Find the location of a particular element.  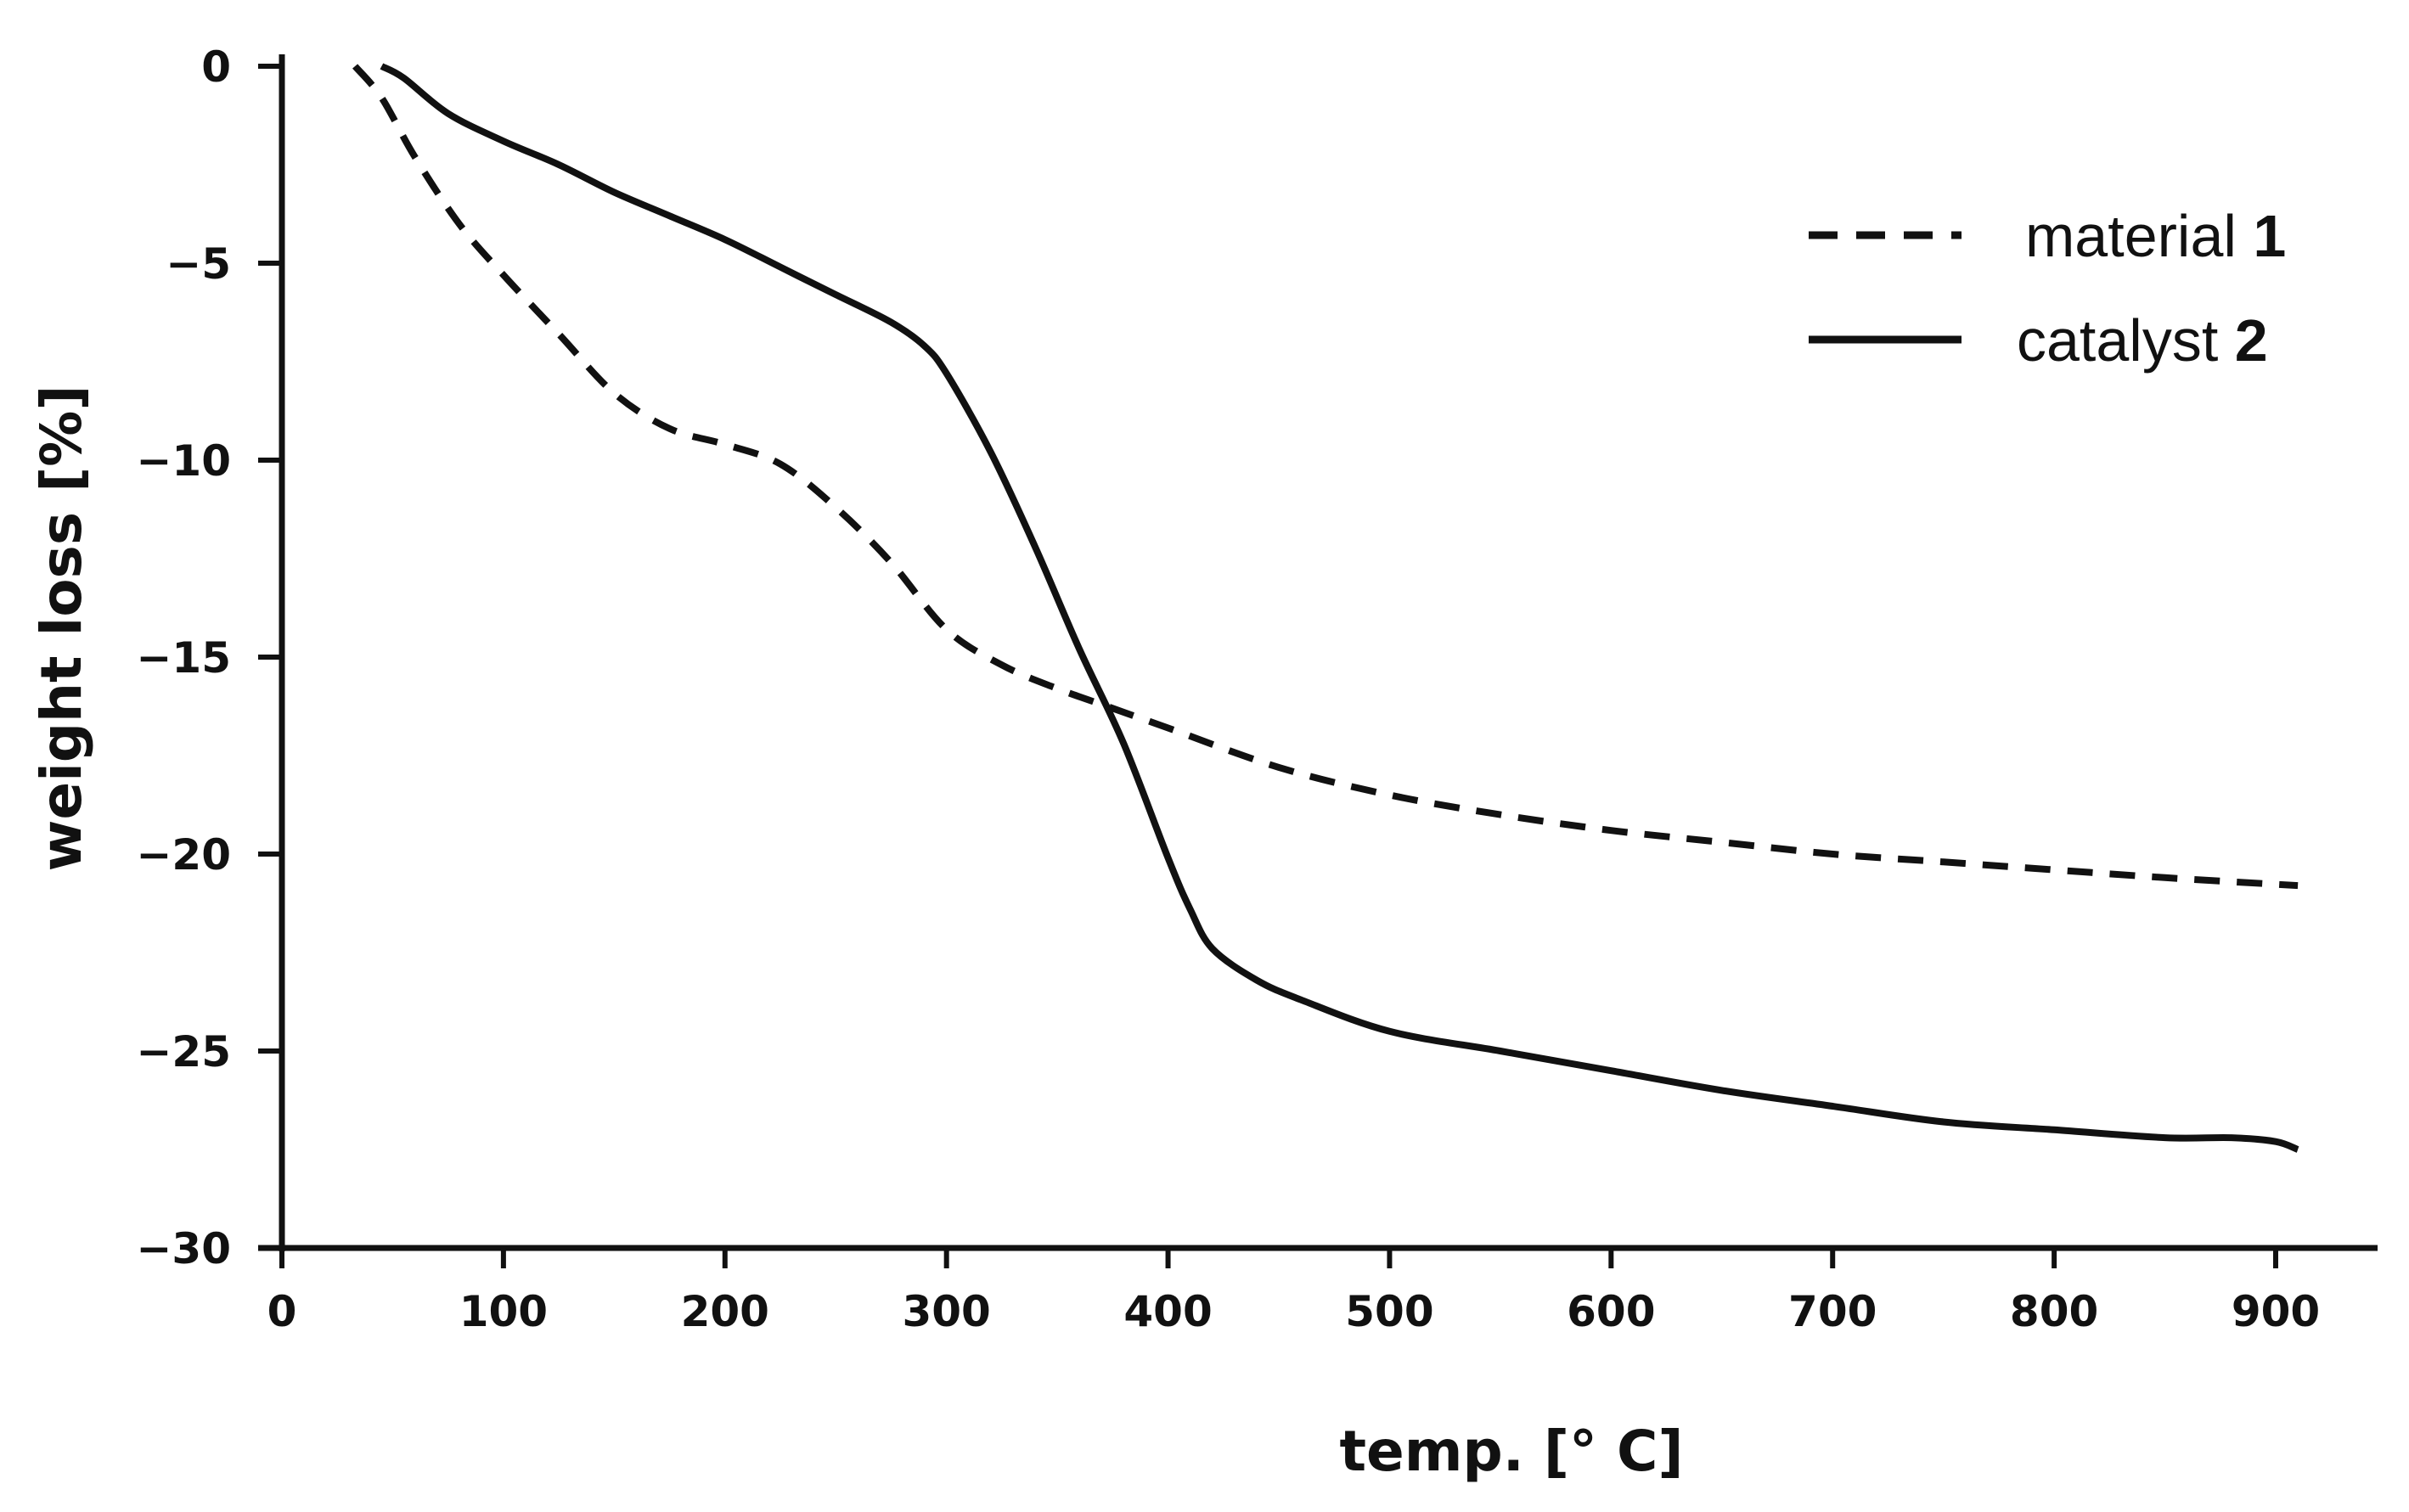

x-tick-label: 800 is located at coordinates (2054, 1312).